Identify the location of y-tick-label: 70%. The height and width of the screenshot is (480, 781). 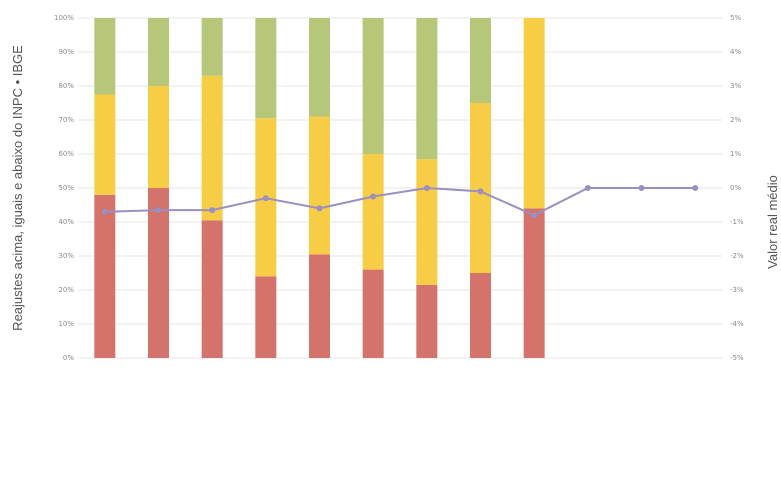
(66, 120).